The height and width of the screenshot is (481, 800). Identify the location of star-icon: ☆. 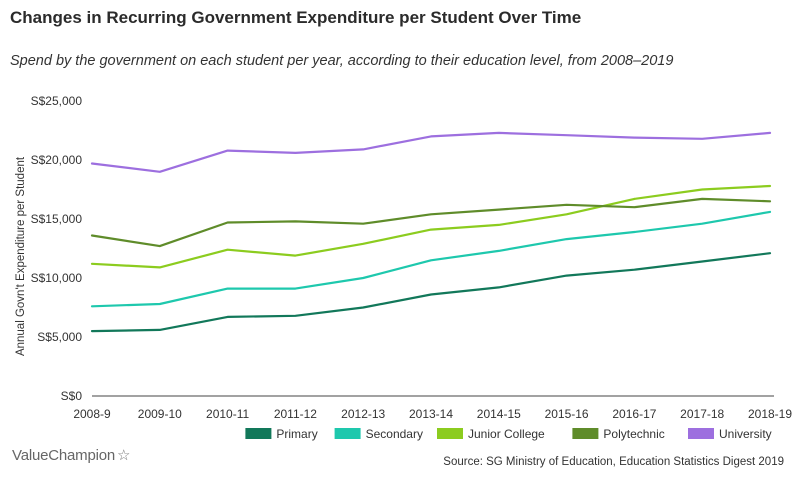
(124, 455).